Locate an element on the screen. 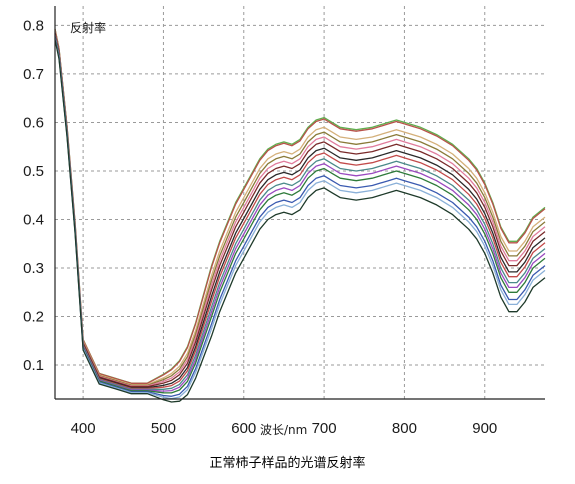 Image resolution: width=575 pixels, height=484 pixels. x-tick-label: 500 is located at coordinates (163, 428).